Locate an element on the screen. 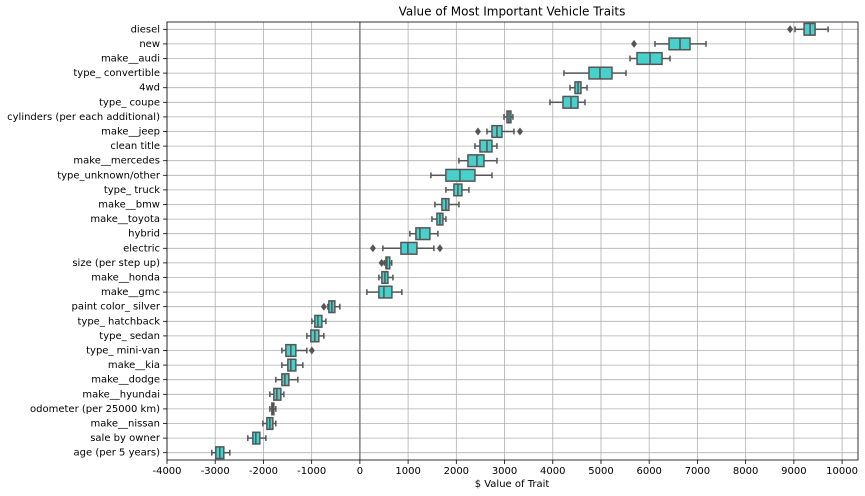 The height and width of the screenshot is (496, 865). y-tick-label: hybrid is located at coordinates (144, 234).